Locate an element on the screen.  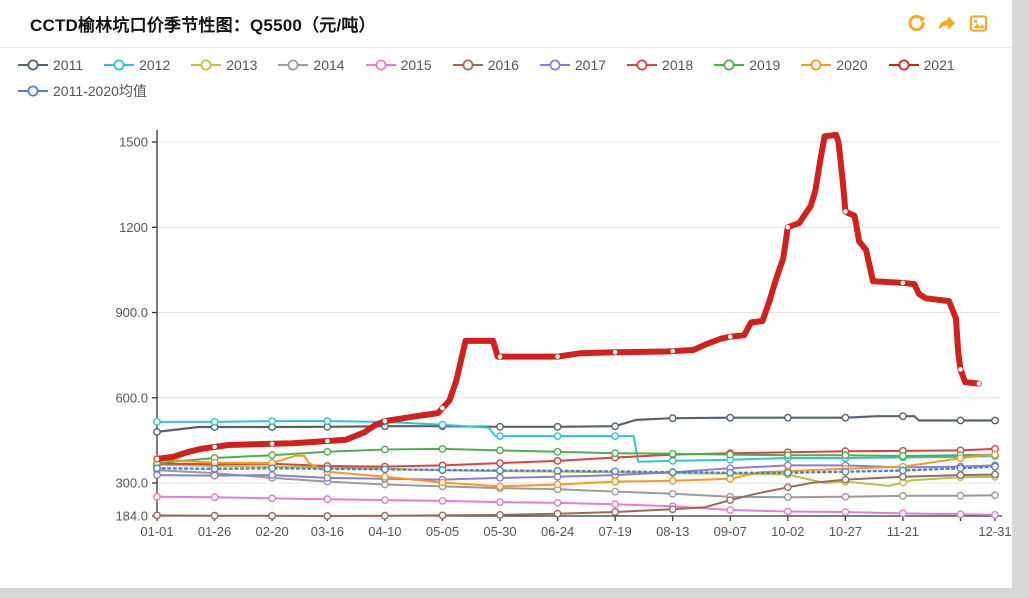
legend-label: 2015 is located at coordinates (416, 65).